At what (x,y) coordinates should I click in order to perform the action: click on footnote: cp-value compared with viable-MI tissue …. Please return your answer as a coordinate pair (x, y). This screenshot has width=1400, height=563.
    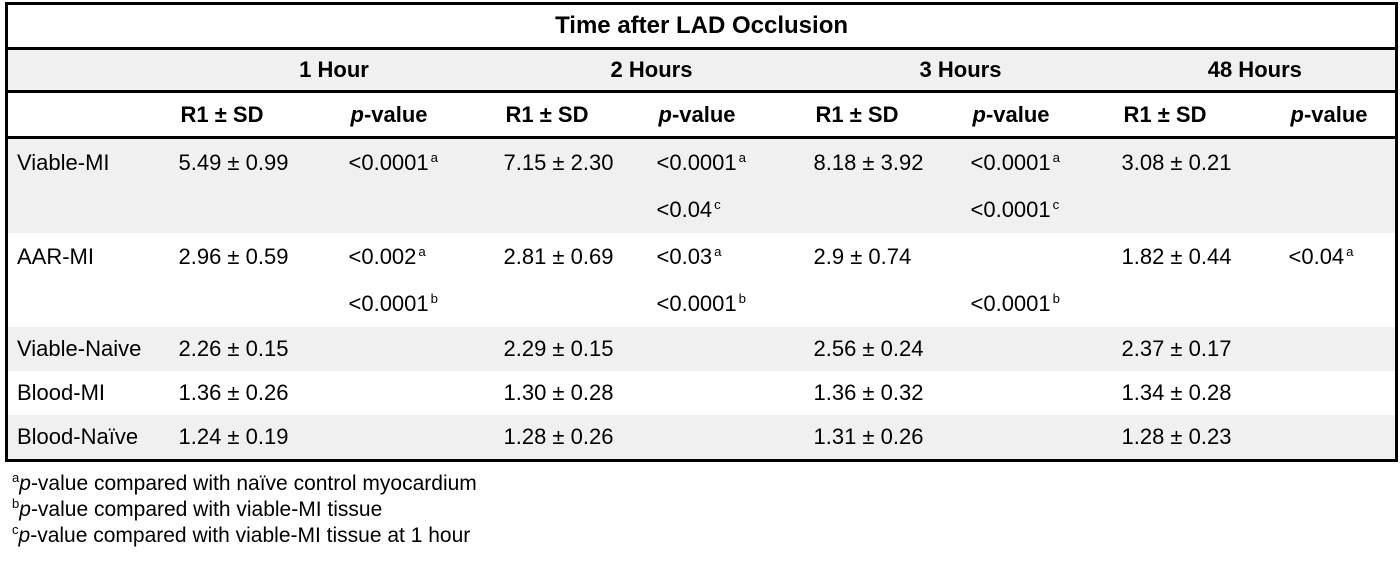
    Looking at the image, I should click on (706, 536).